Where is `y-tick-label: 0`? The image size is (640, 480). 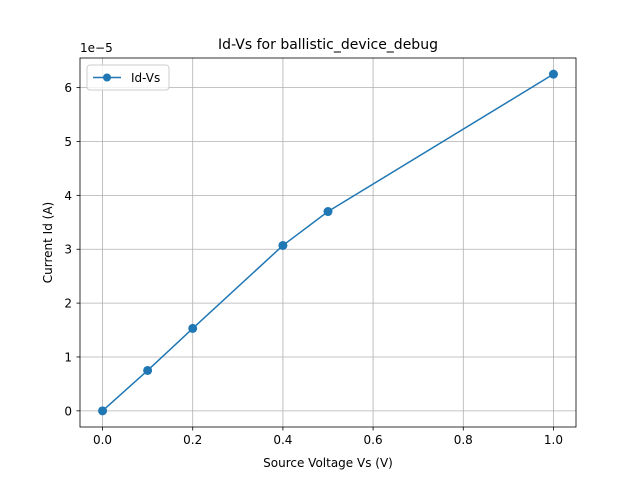
y-tick-label: 0 is located at coordinates (68, 411).